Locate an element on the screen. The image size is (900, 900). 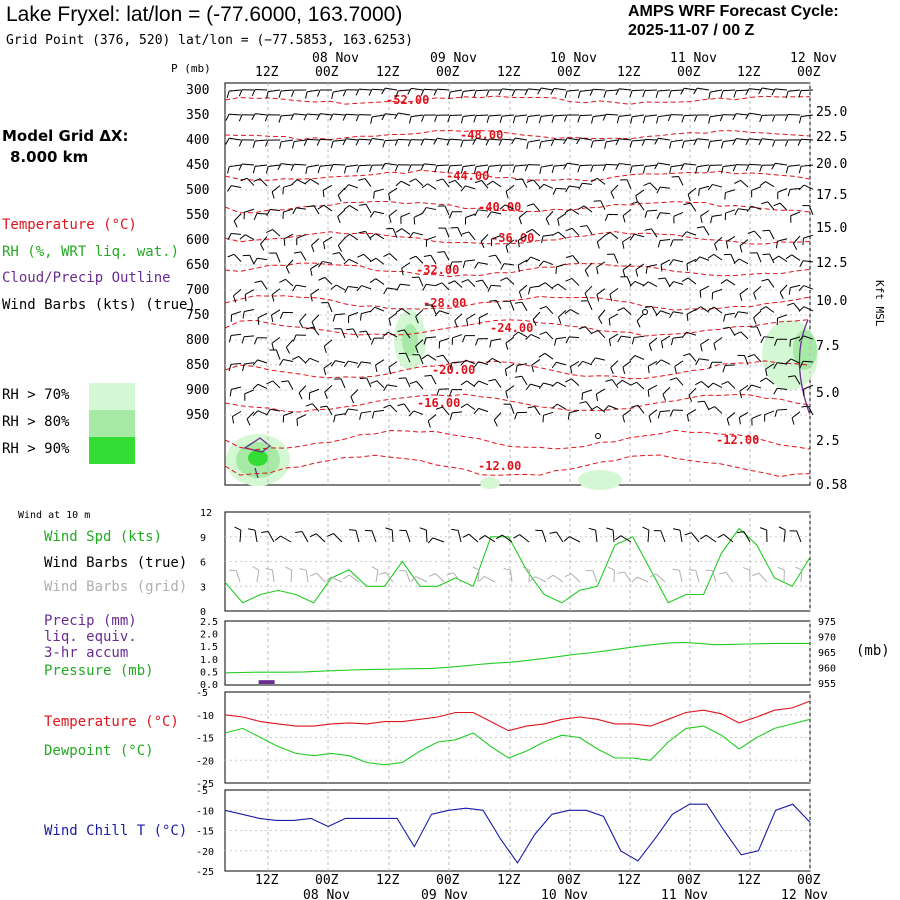
legend-temp-bottom: Temperature (°C) is located at coordinates (111, 722).